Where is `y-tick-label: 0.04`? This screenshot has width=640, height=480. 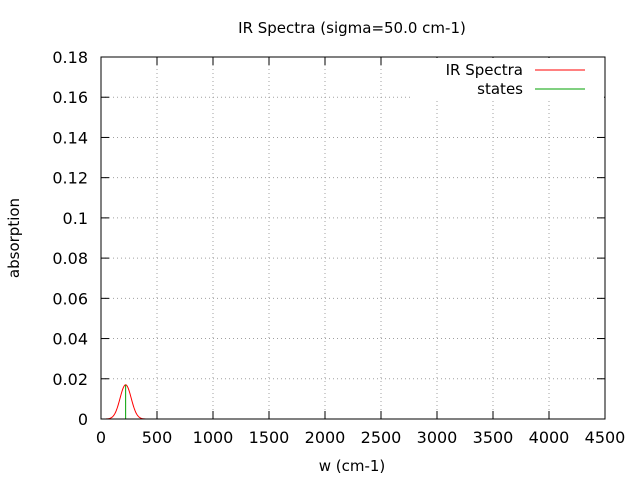
y-tick-label: 0.04 is located at coordinates (70, 339).